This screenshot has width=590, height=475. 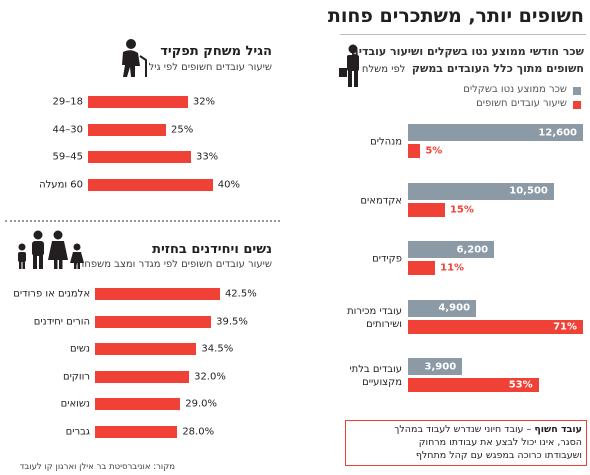 I want to click on note-term: עובד חשוף, so click(x=558, y=429).